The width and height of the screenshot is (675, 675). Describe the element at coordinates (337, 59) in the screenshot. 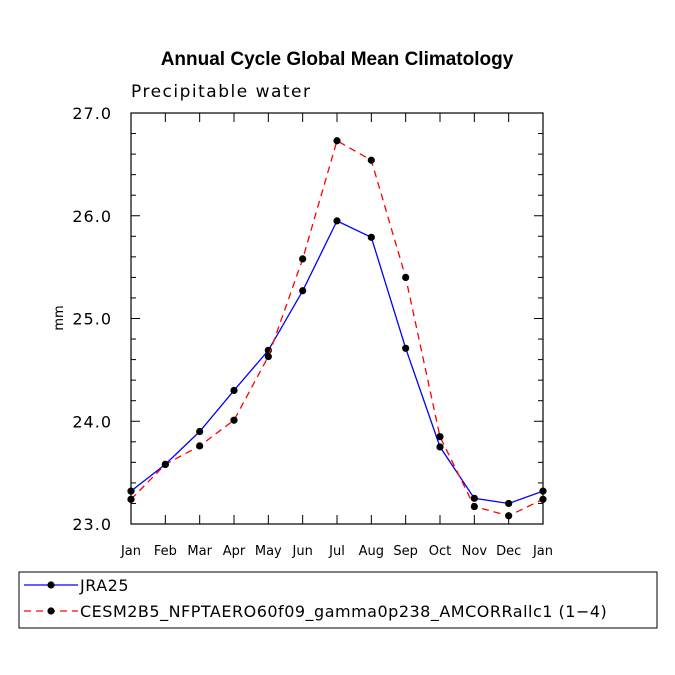

I see `chart-title: Annual Cycle Global Mean Climatology` at that location.